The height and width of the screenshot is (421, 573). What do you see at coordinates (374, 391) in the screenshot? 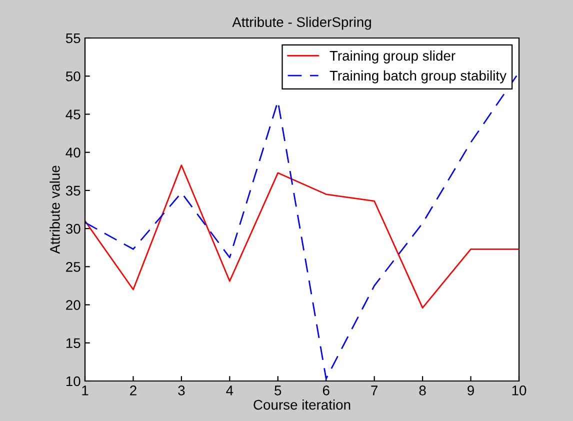
I see `x-tick-label: 7` at bounding box center [374, 391].